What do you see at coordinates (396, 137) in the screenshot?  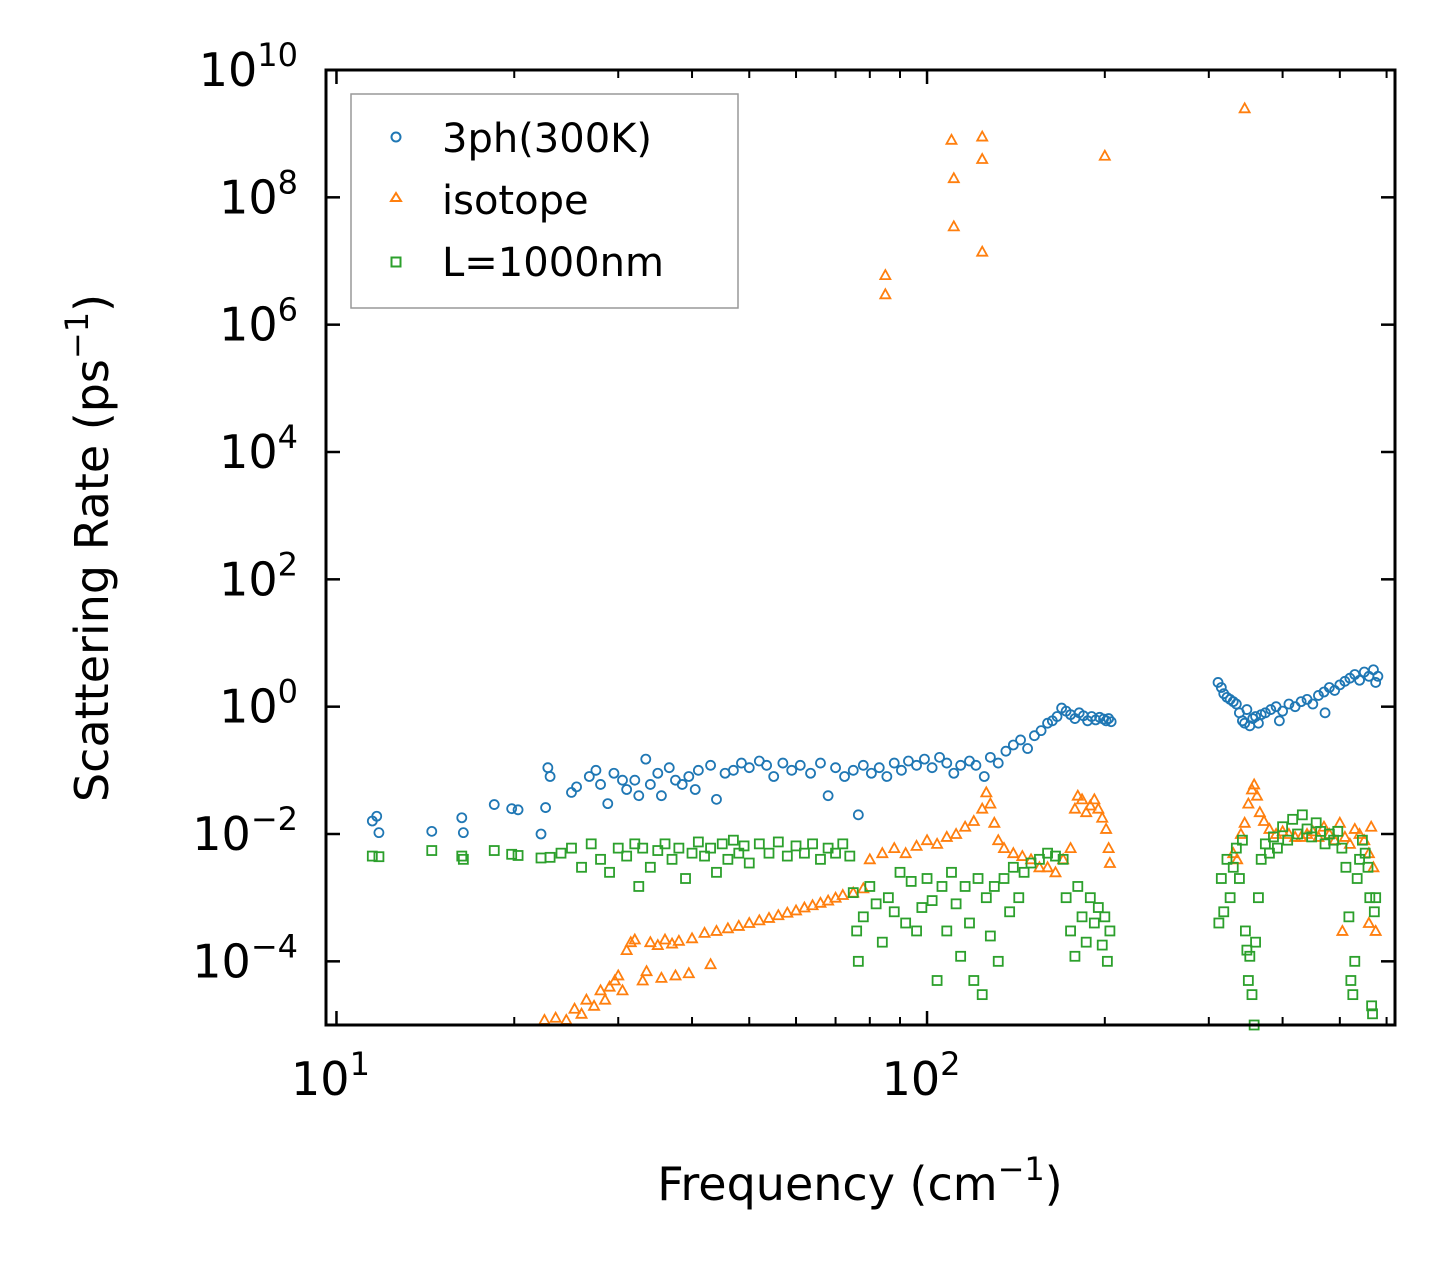 I see `legend-marker-3ph` at bounding box center [396, 137].